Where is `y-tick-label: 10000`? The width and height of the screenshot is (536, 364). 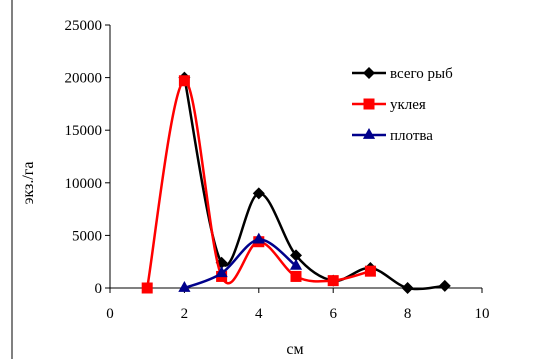 y-tick-label: 10000 is located at coordinates (84, 184).